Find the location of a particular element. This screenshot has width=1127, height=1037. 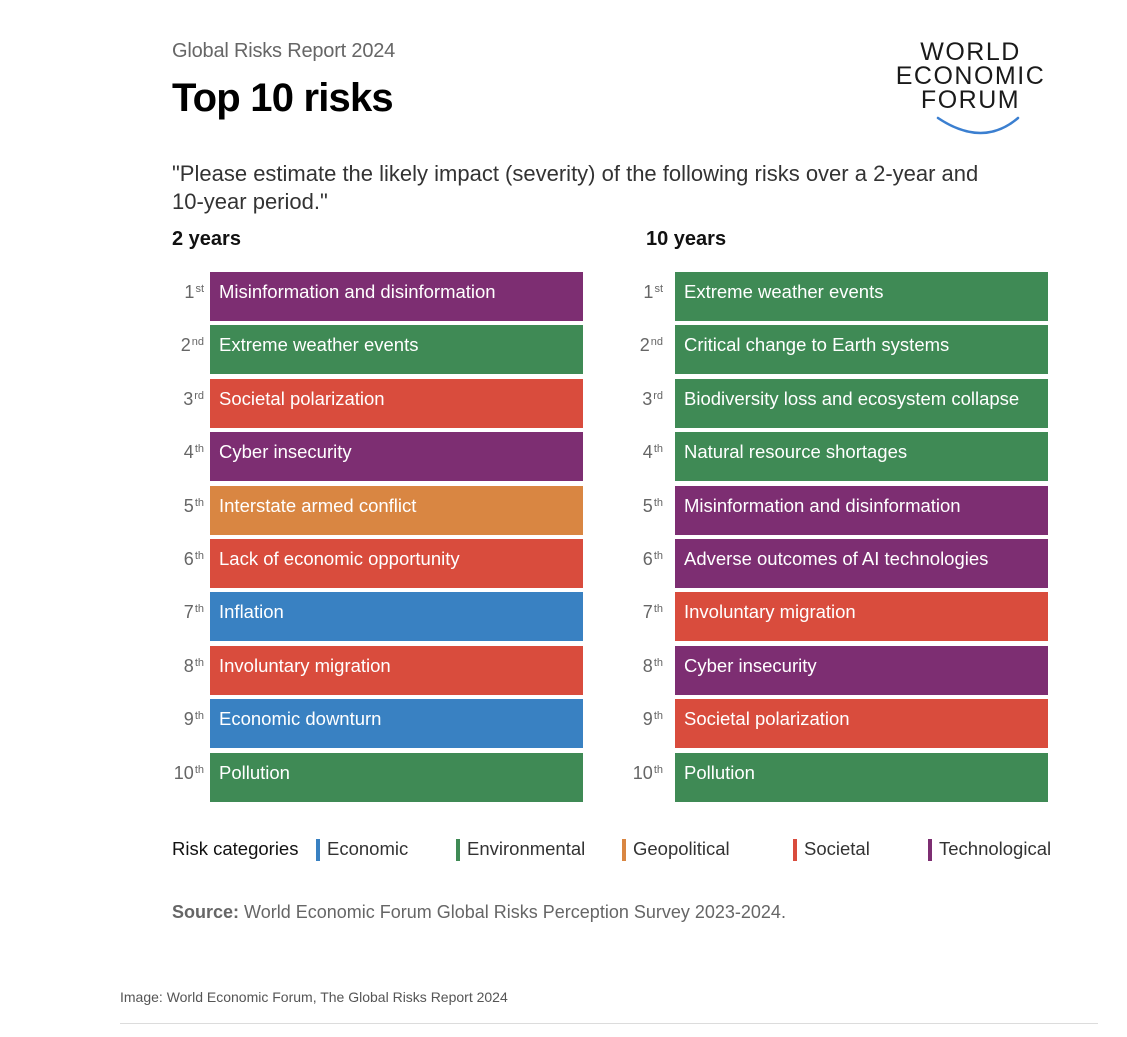

risk-row: 1st Extreme weather events is located at coordinates (843, 296).